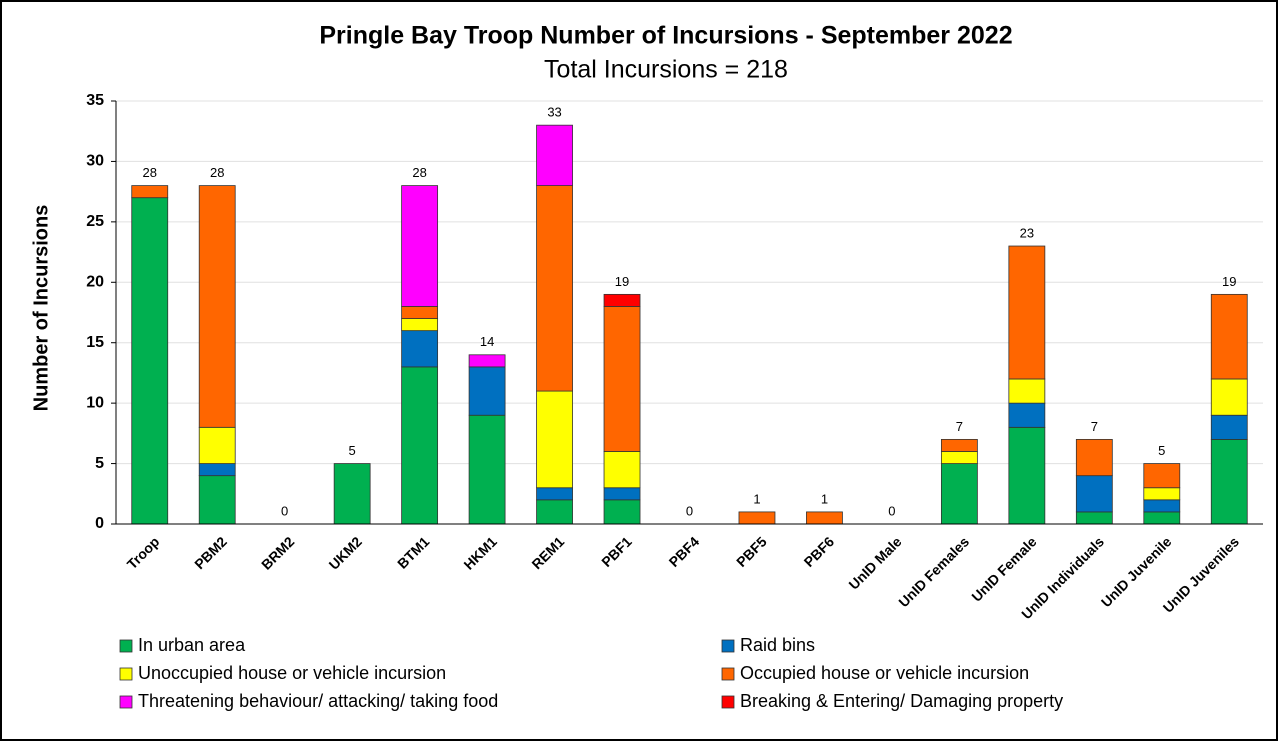 Image resolution: width=1279 pixels, height=742 pixels. Describe the element at coordinates (95, 402) in the screenshot. I see `y-tick-label: 10` at that location.